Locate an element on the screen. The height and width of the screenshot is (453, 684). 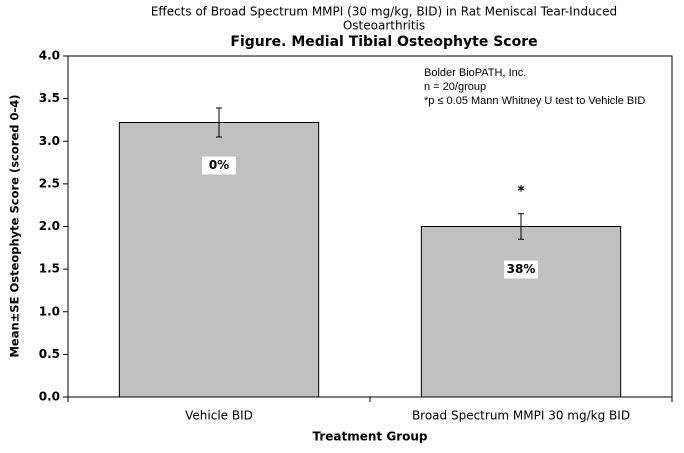
significance-marker: * is located at coordinates (521, 192).